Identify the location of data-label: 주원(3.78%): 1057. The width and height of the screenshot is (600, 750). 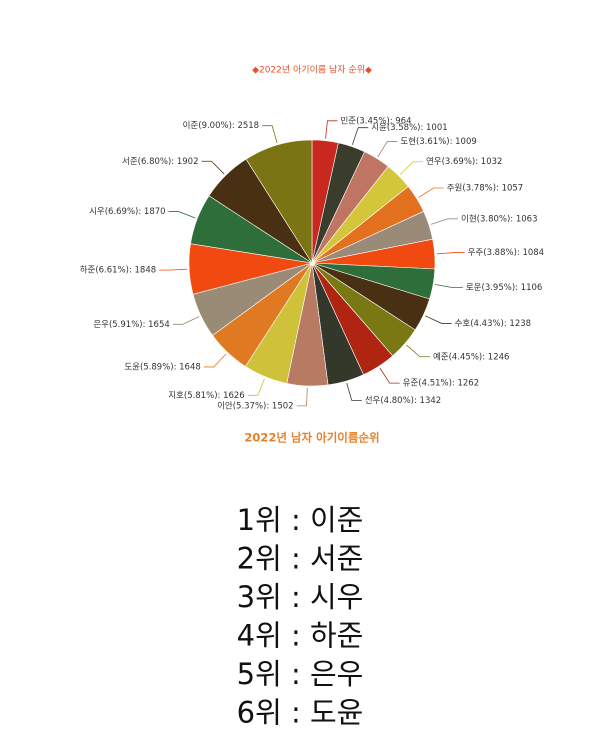
(485, 188).